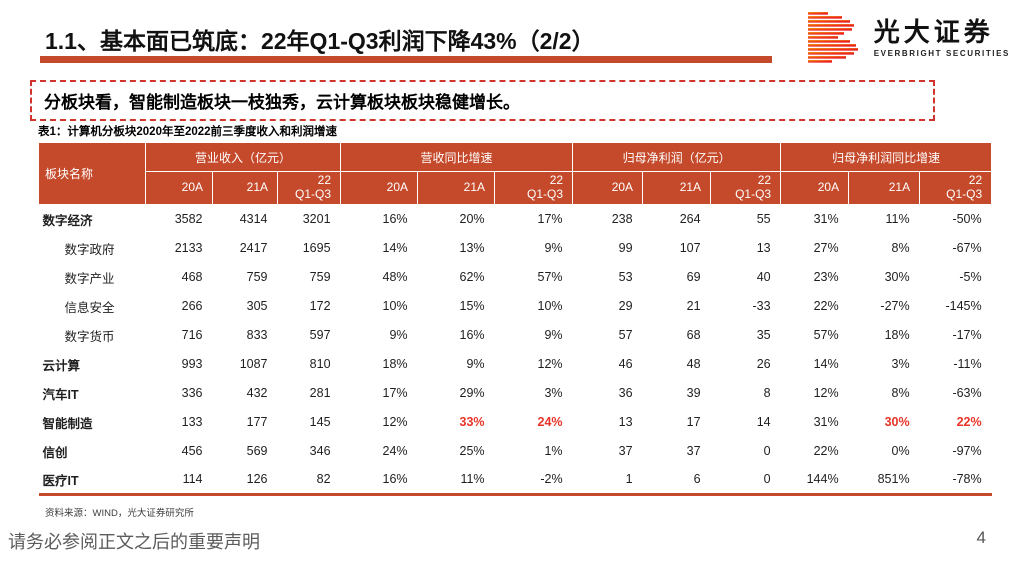 The height and width of the screenshot is (576, 1024). I want to click on value-cell: 99, so click(625, 248).